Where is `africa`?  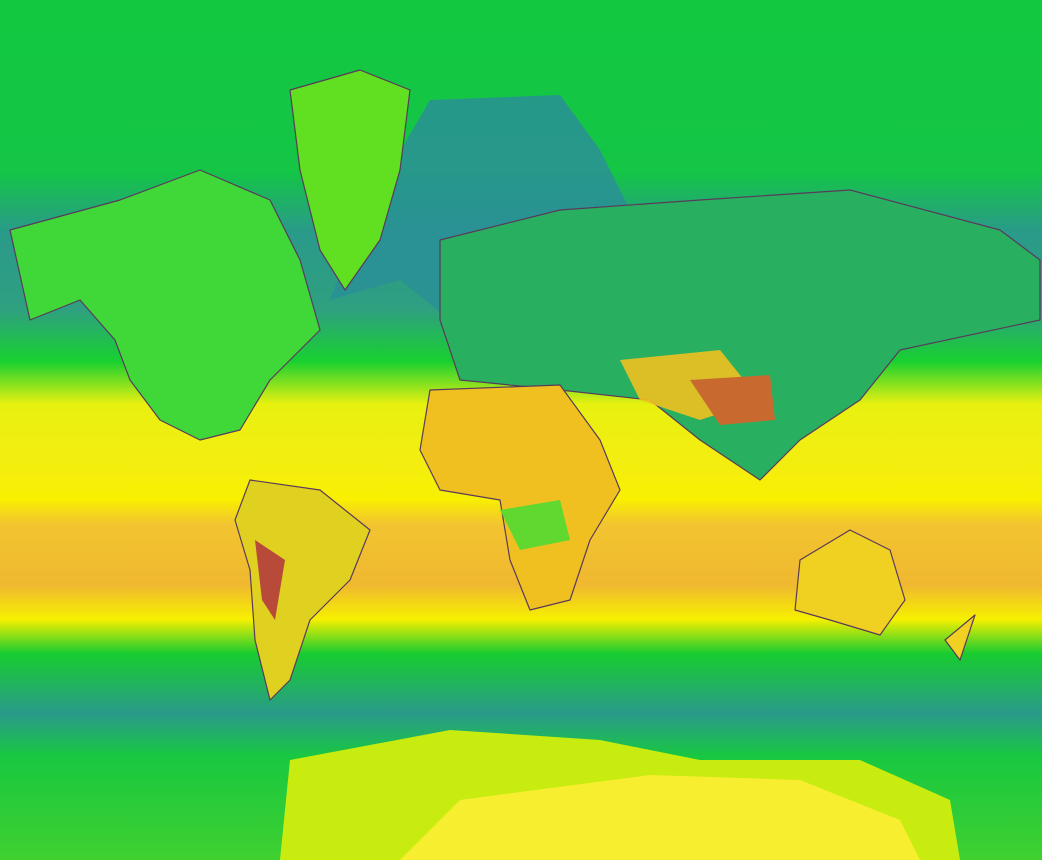 africa is located at coordinates (520, 497).